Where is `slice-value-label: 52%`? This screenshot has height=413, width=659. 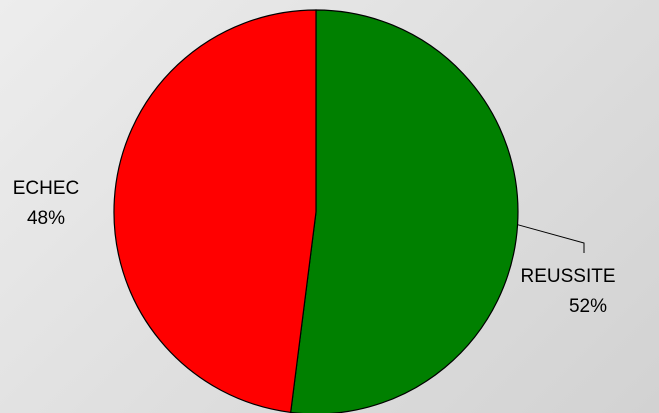 slice-value-label: 52% is located at coordinates (588, 306).